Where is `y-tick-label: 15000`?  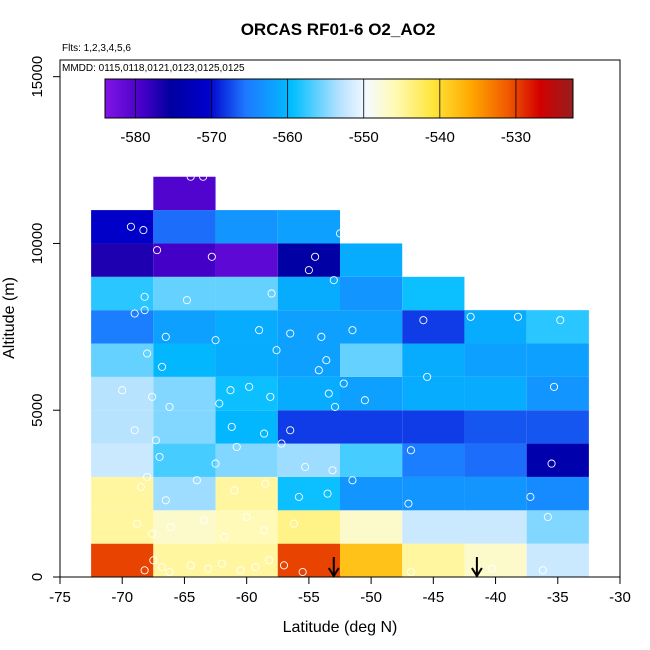
y-tick-label: 15000 is located at coordinates (37, 77).